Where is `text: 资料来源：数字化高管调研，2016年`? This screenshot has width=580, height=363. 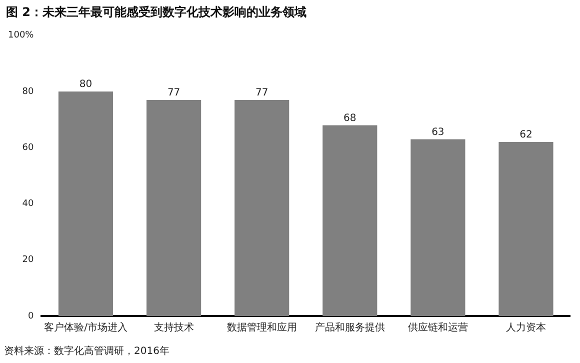
text: 资料来源：数字化高管调研，2016年 is located at coordinates (87, 351).